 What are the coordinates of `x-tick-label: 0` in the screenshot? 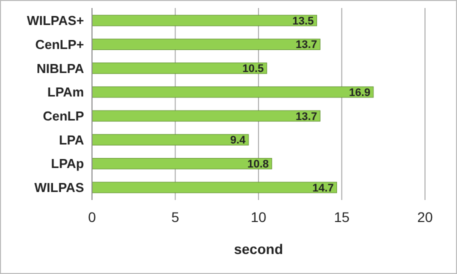 It's located at (92, 217).